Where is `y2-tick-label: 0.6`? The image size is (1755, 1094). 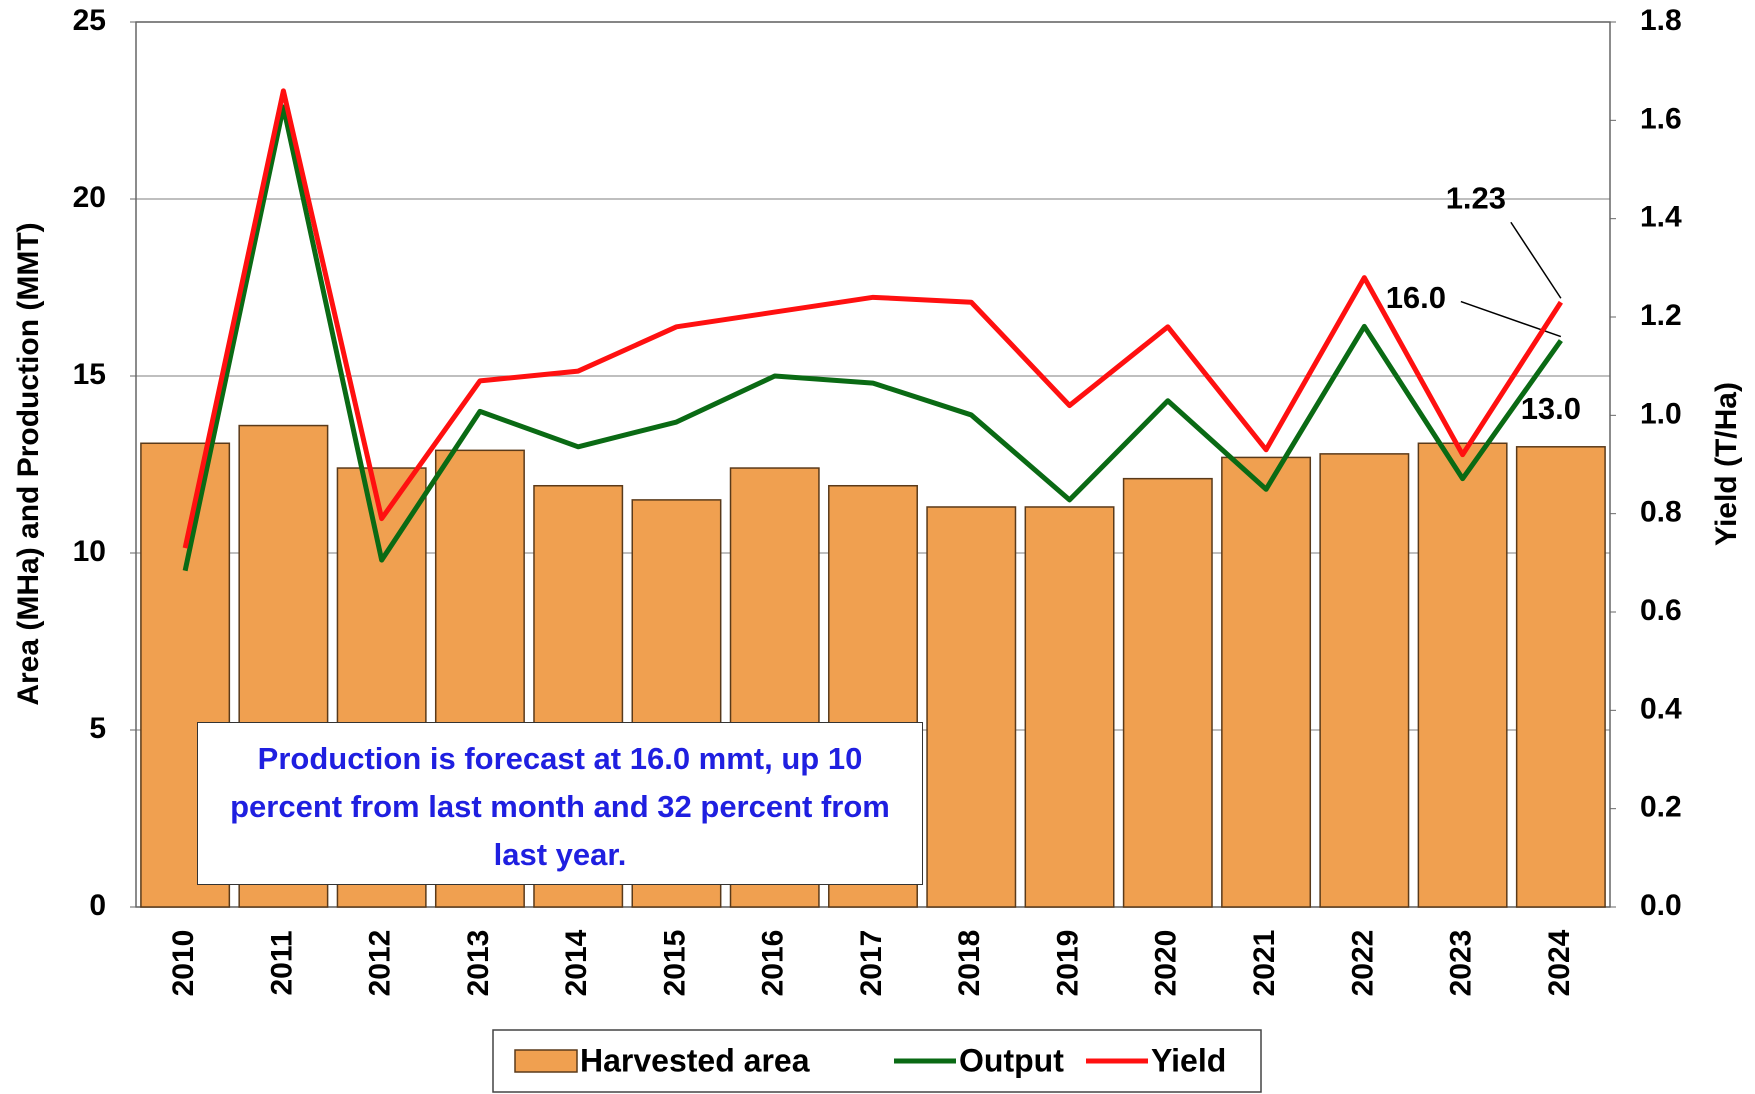
y2-tick-label: 0.6 is located at coordinates (1661, 610).